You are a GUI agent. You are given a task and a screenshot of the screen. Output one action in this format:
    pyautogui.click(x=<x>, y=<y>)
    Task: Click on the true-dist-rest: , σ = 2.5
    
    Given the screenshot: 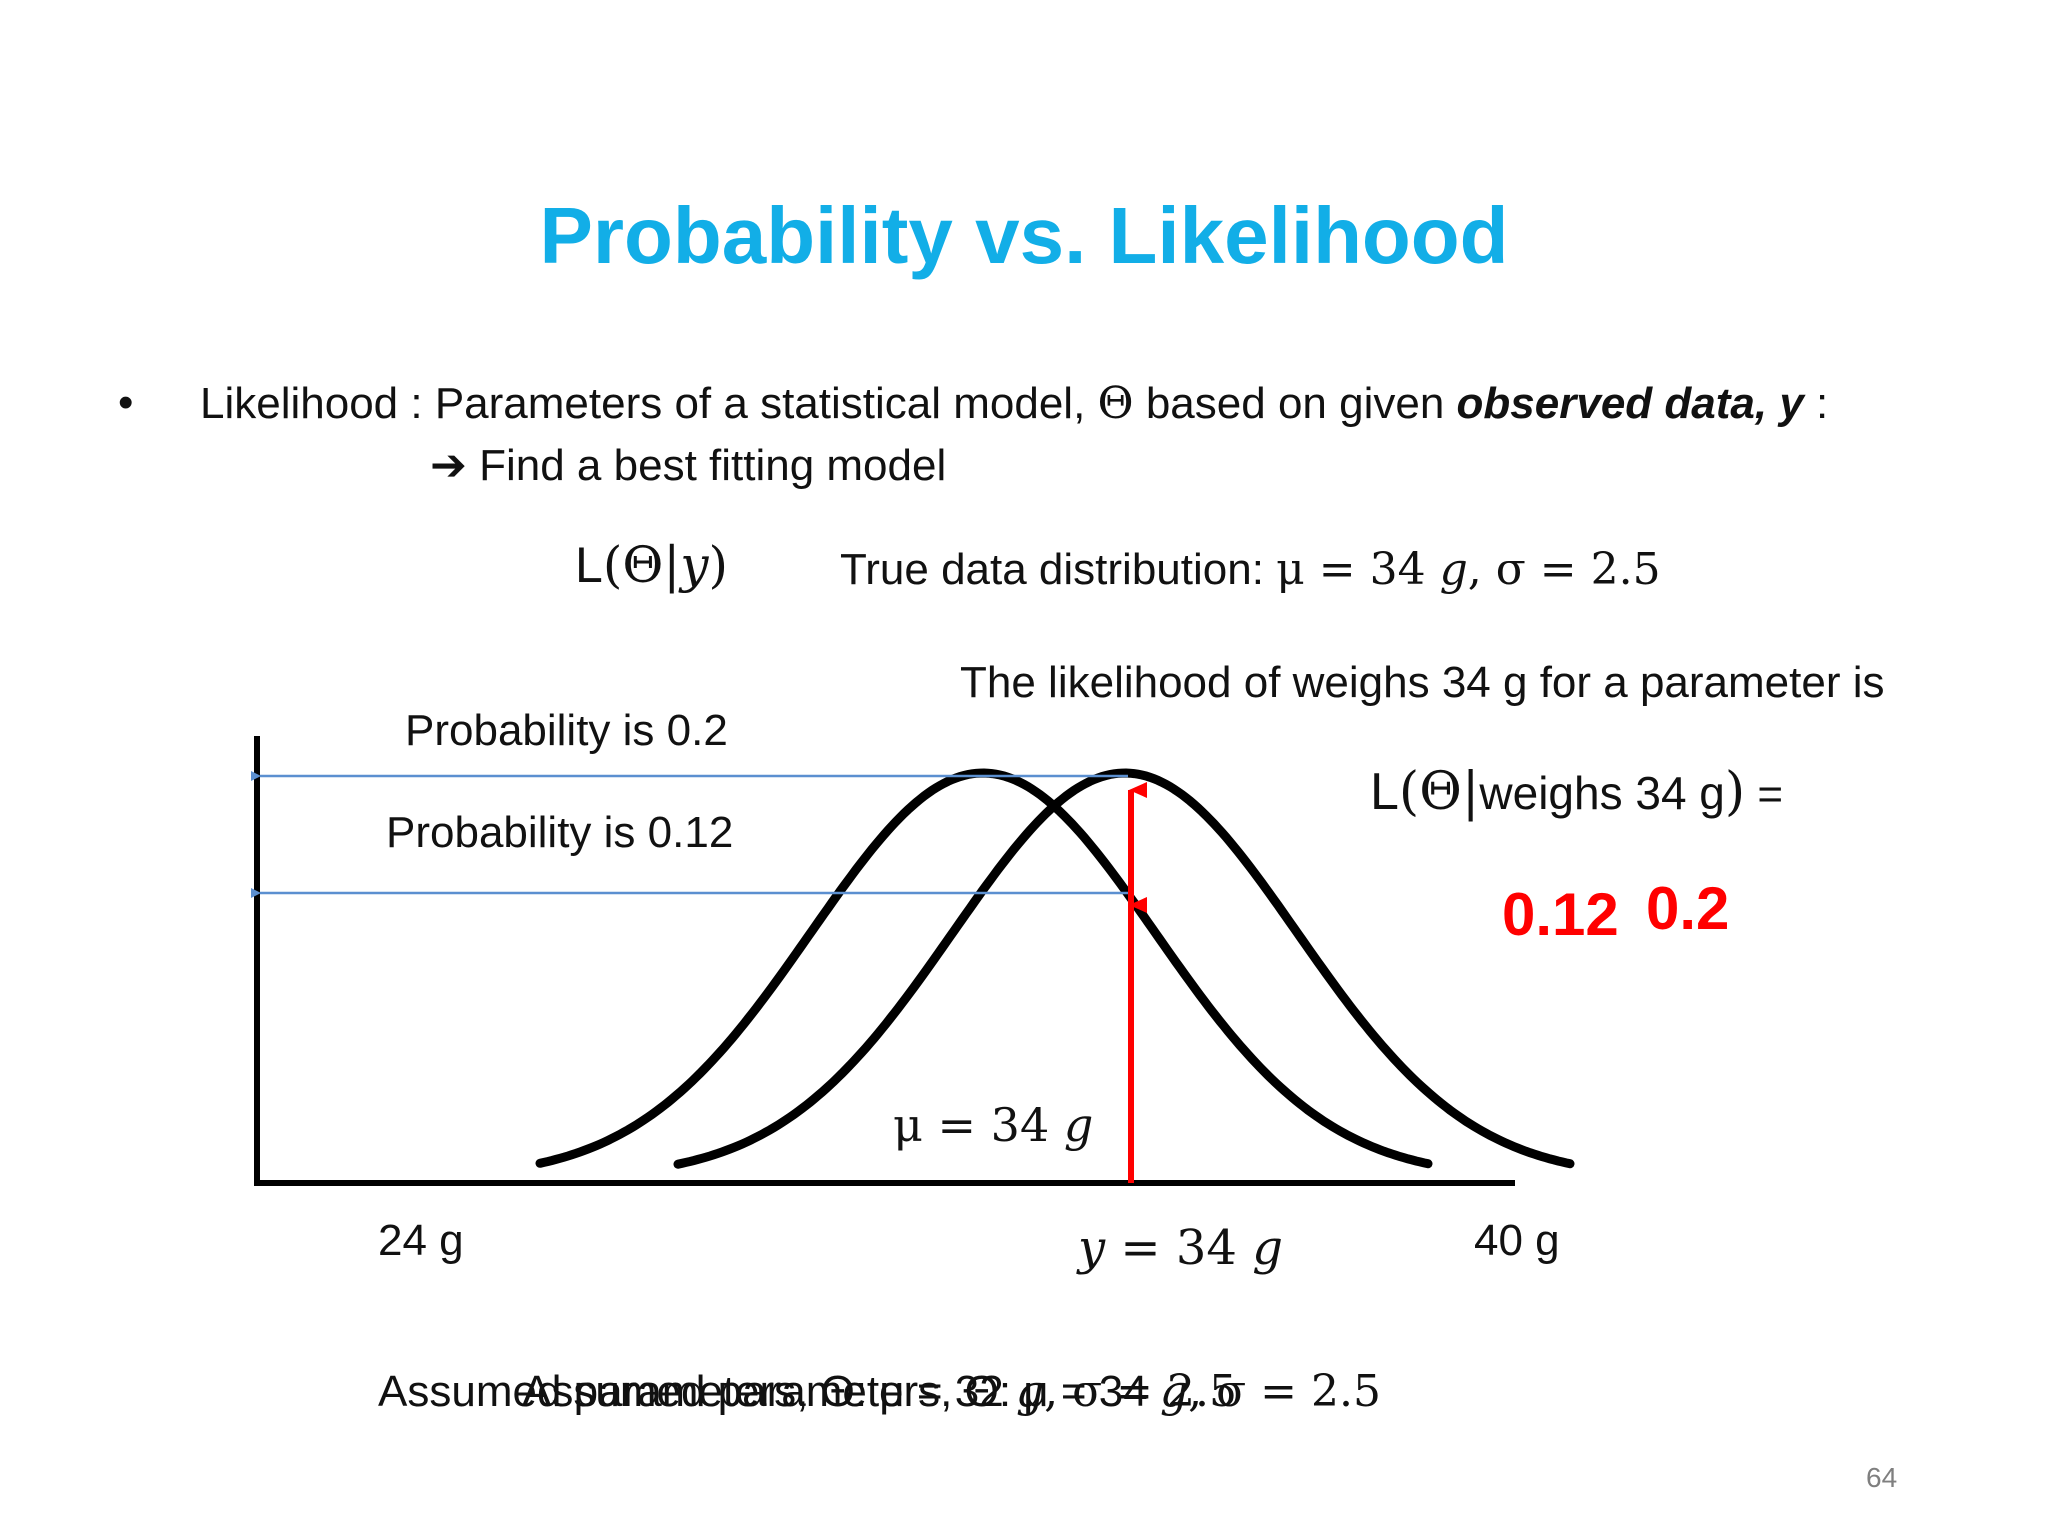 What is the action you would take?
    pyautogui.click(x=1564, y=569)
    